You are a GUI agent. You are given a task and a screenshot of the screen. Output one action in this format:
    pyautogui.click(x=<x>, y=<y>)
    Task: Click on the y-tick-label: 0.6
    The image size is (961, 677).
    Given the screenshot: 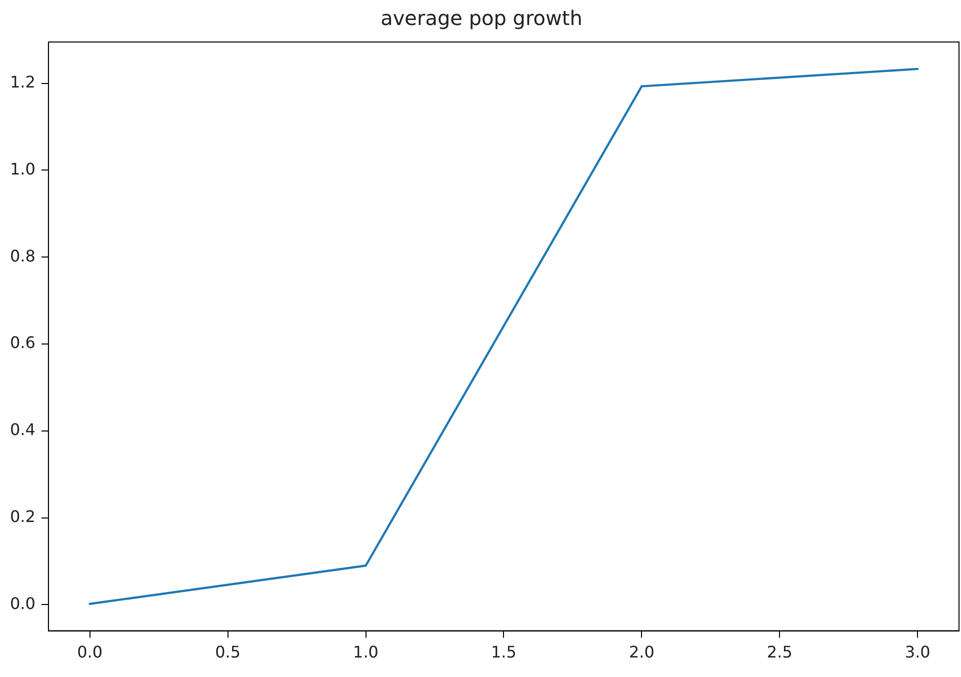 What is the action you would take?
    pyautogui.click(x=23, y=342)
    